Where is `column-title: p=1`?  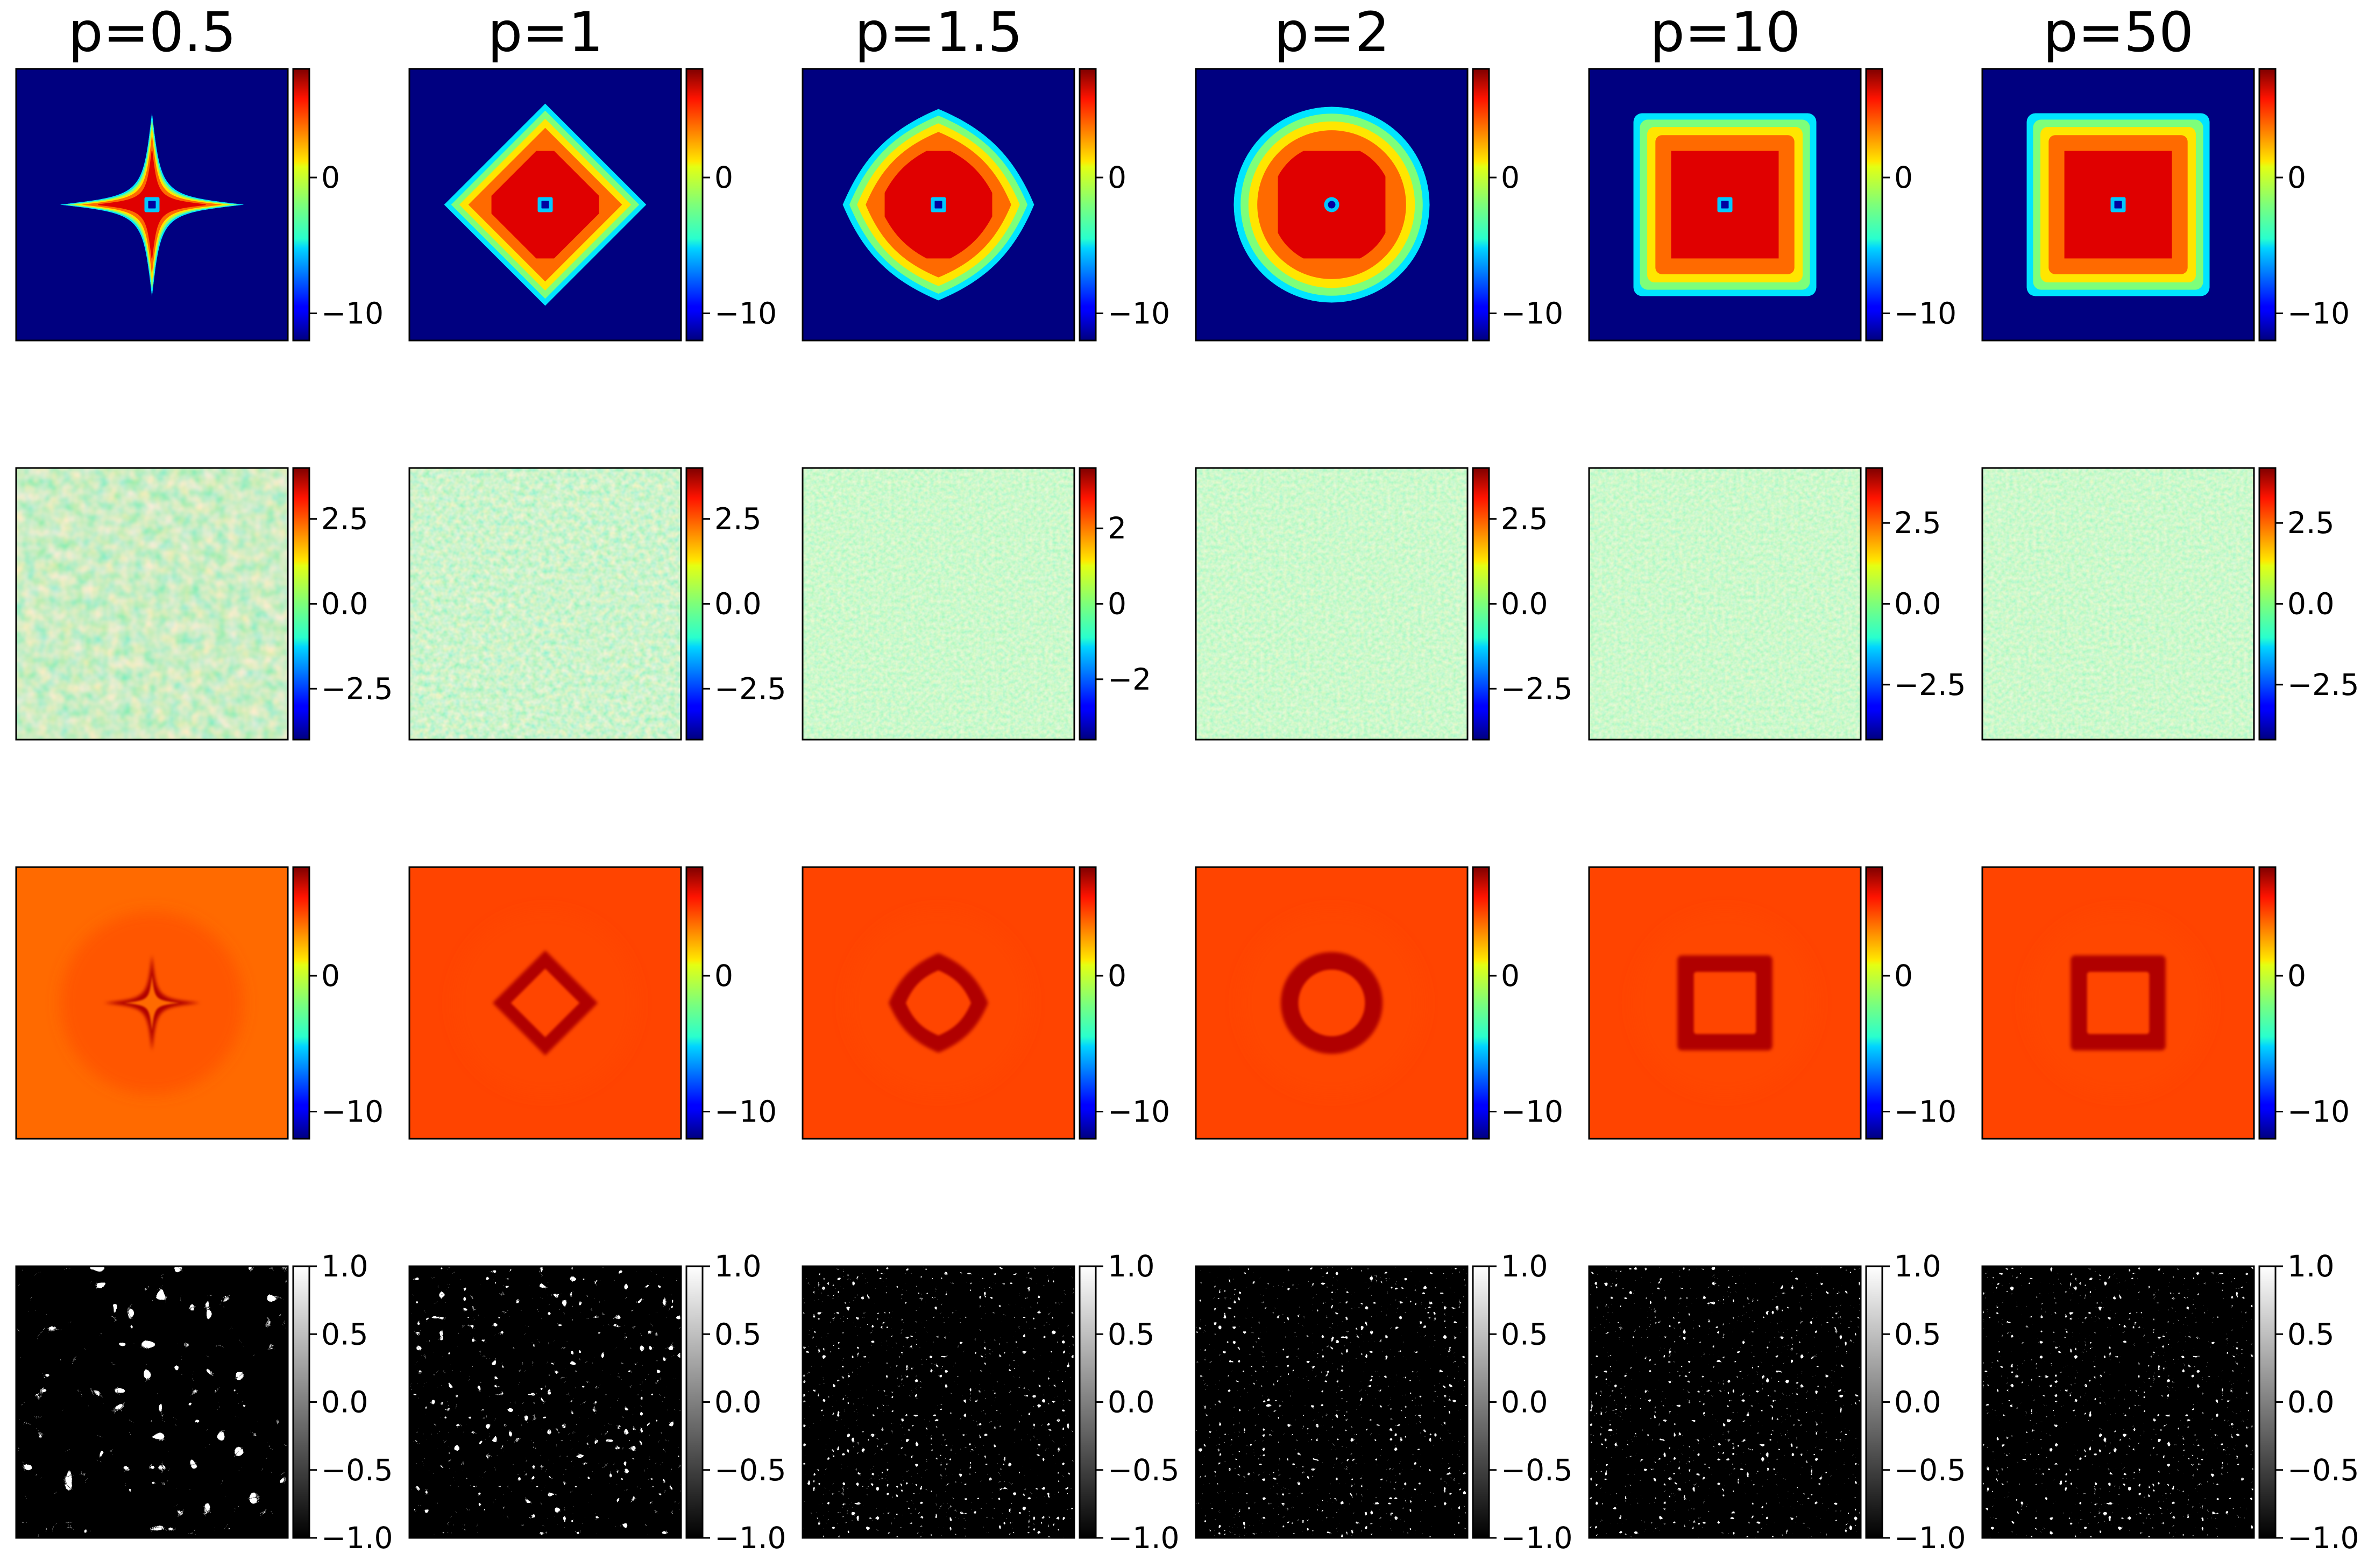 column-title: p=1 is located at coordinates (545, 33).